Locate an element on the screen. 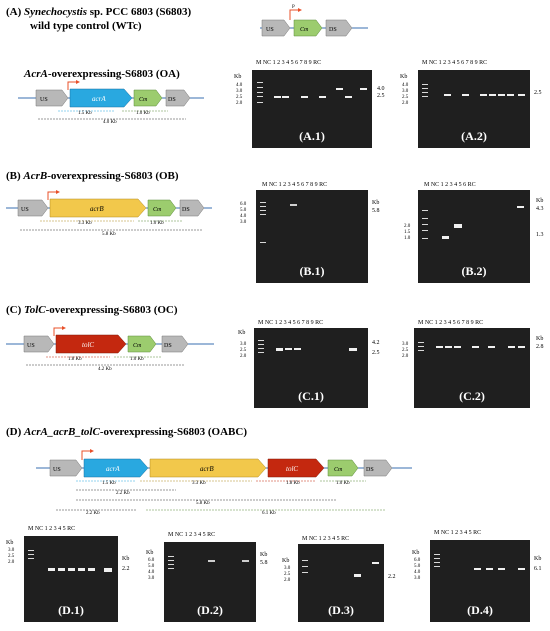  gel-b2: (B.2) is located at coordinates (474, 236).